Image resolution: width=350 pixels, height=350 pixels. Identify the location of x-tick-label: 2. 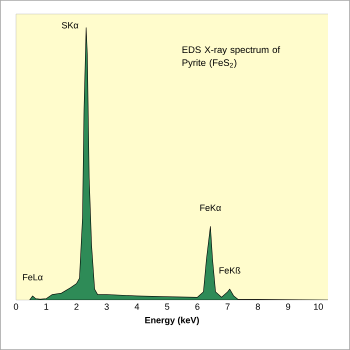
(76, 307).